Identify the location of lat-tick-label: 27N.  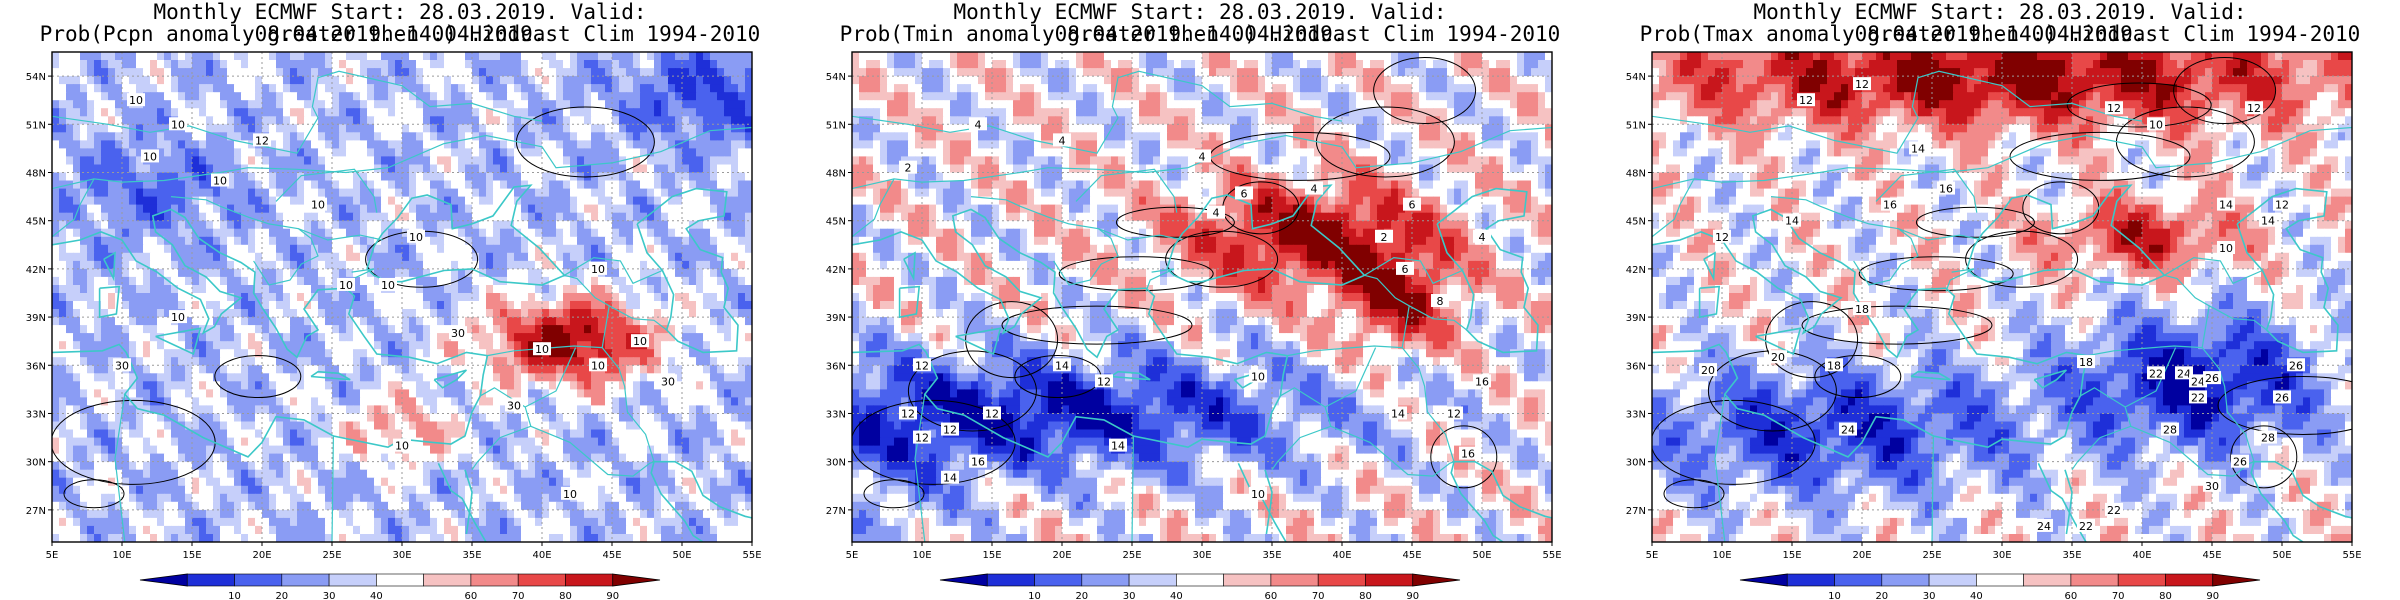
(36, 511).